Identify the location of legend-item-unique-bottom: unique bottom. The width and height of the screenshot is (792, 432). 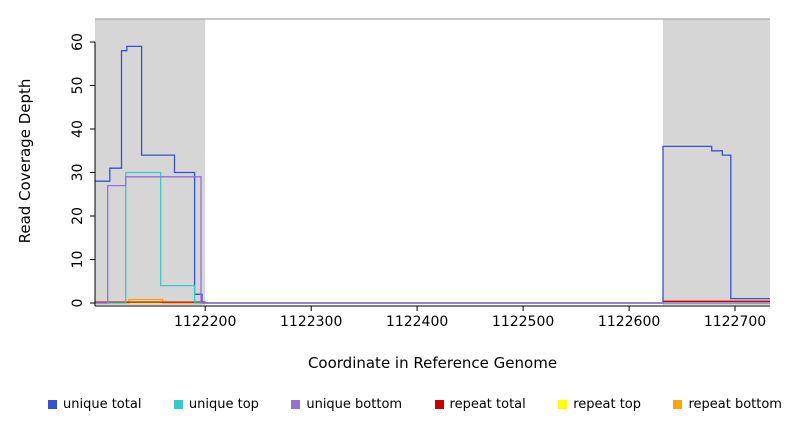
(346, 404).